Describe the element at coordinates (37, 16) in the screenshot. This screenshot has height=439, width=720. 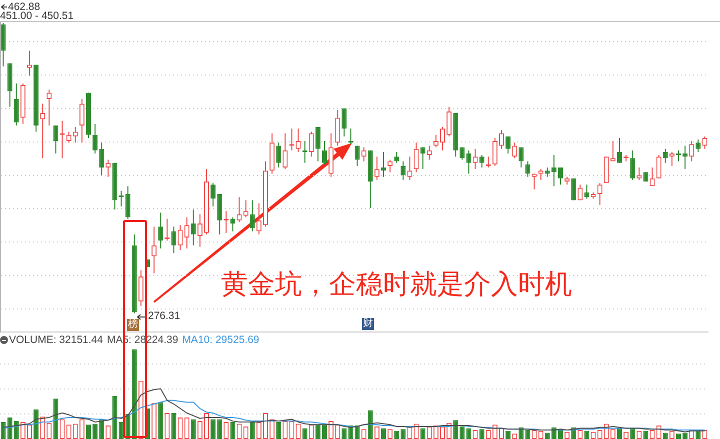
I see `text: 451.00 - 450.51` at that location.